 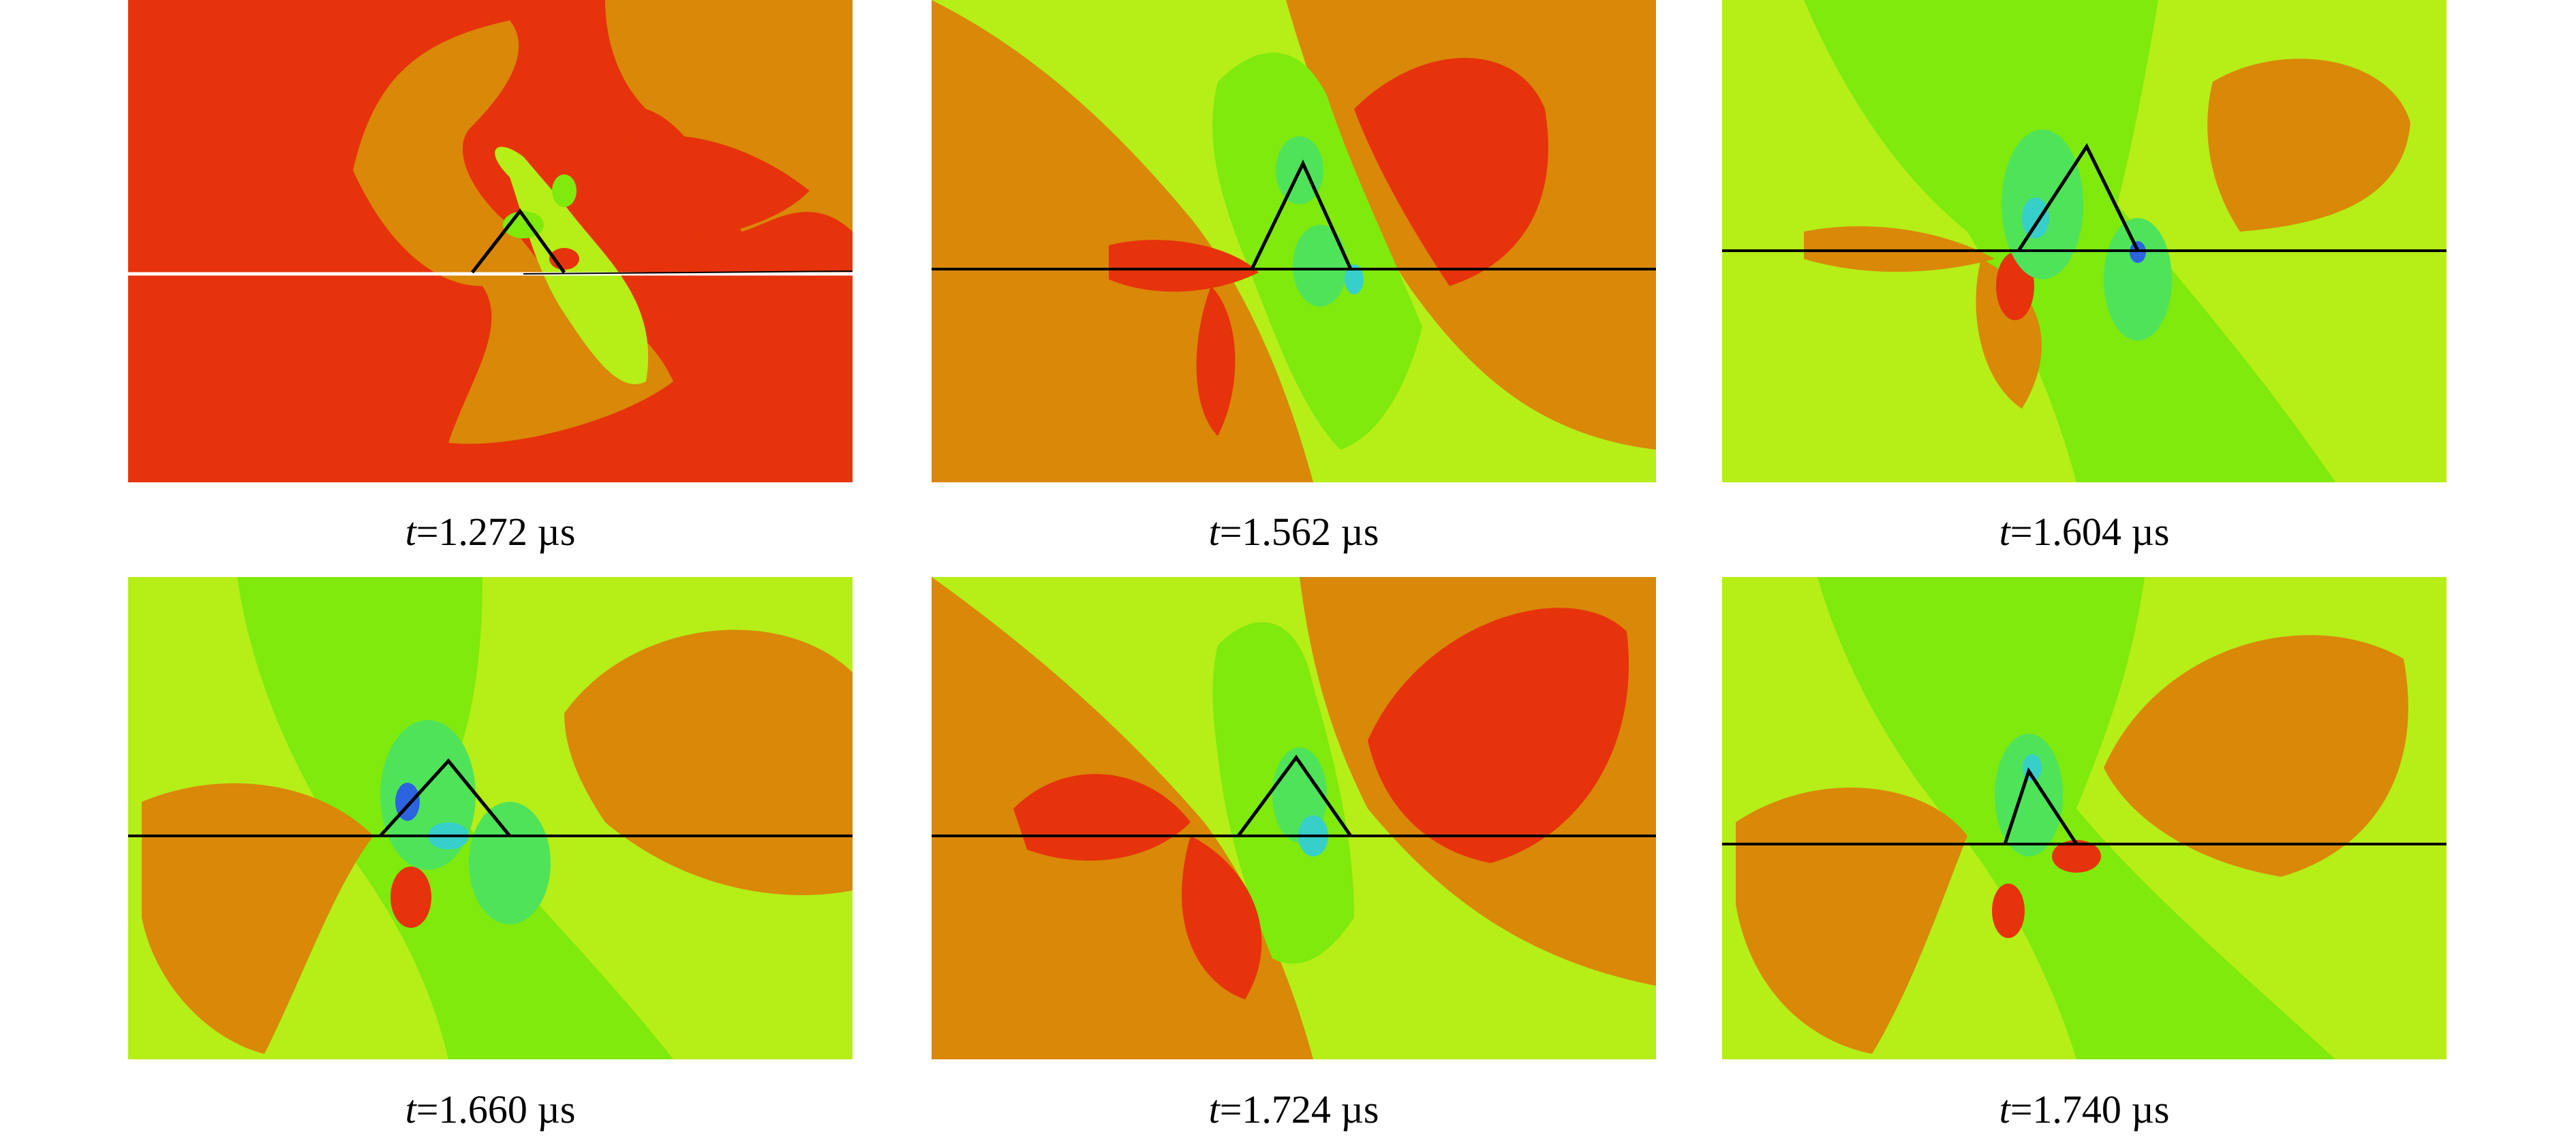 What do you see at coordinates (496, 532) in the screenshot?
I see `time-value: =1.272 µs` at bounding box center [496, 532].